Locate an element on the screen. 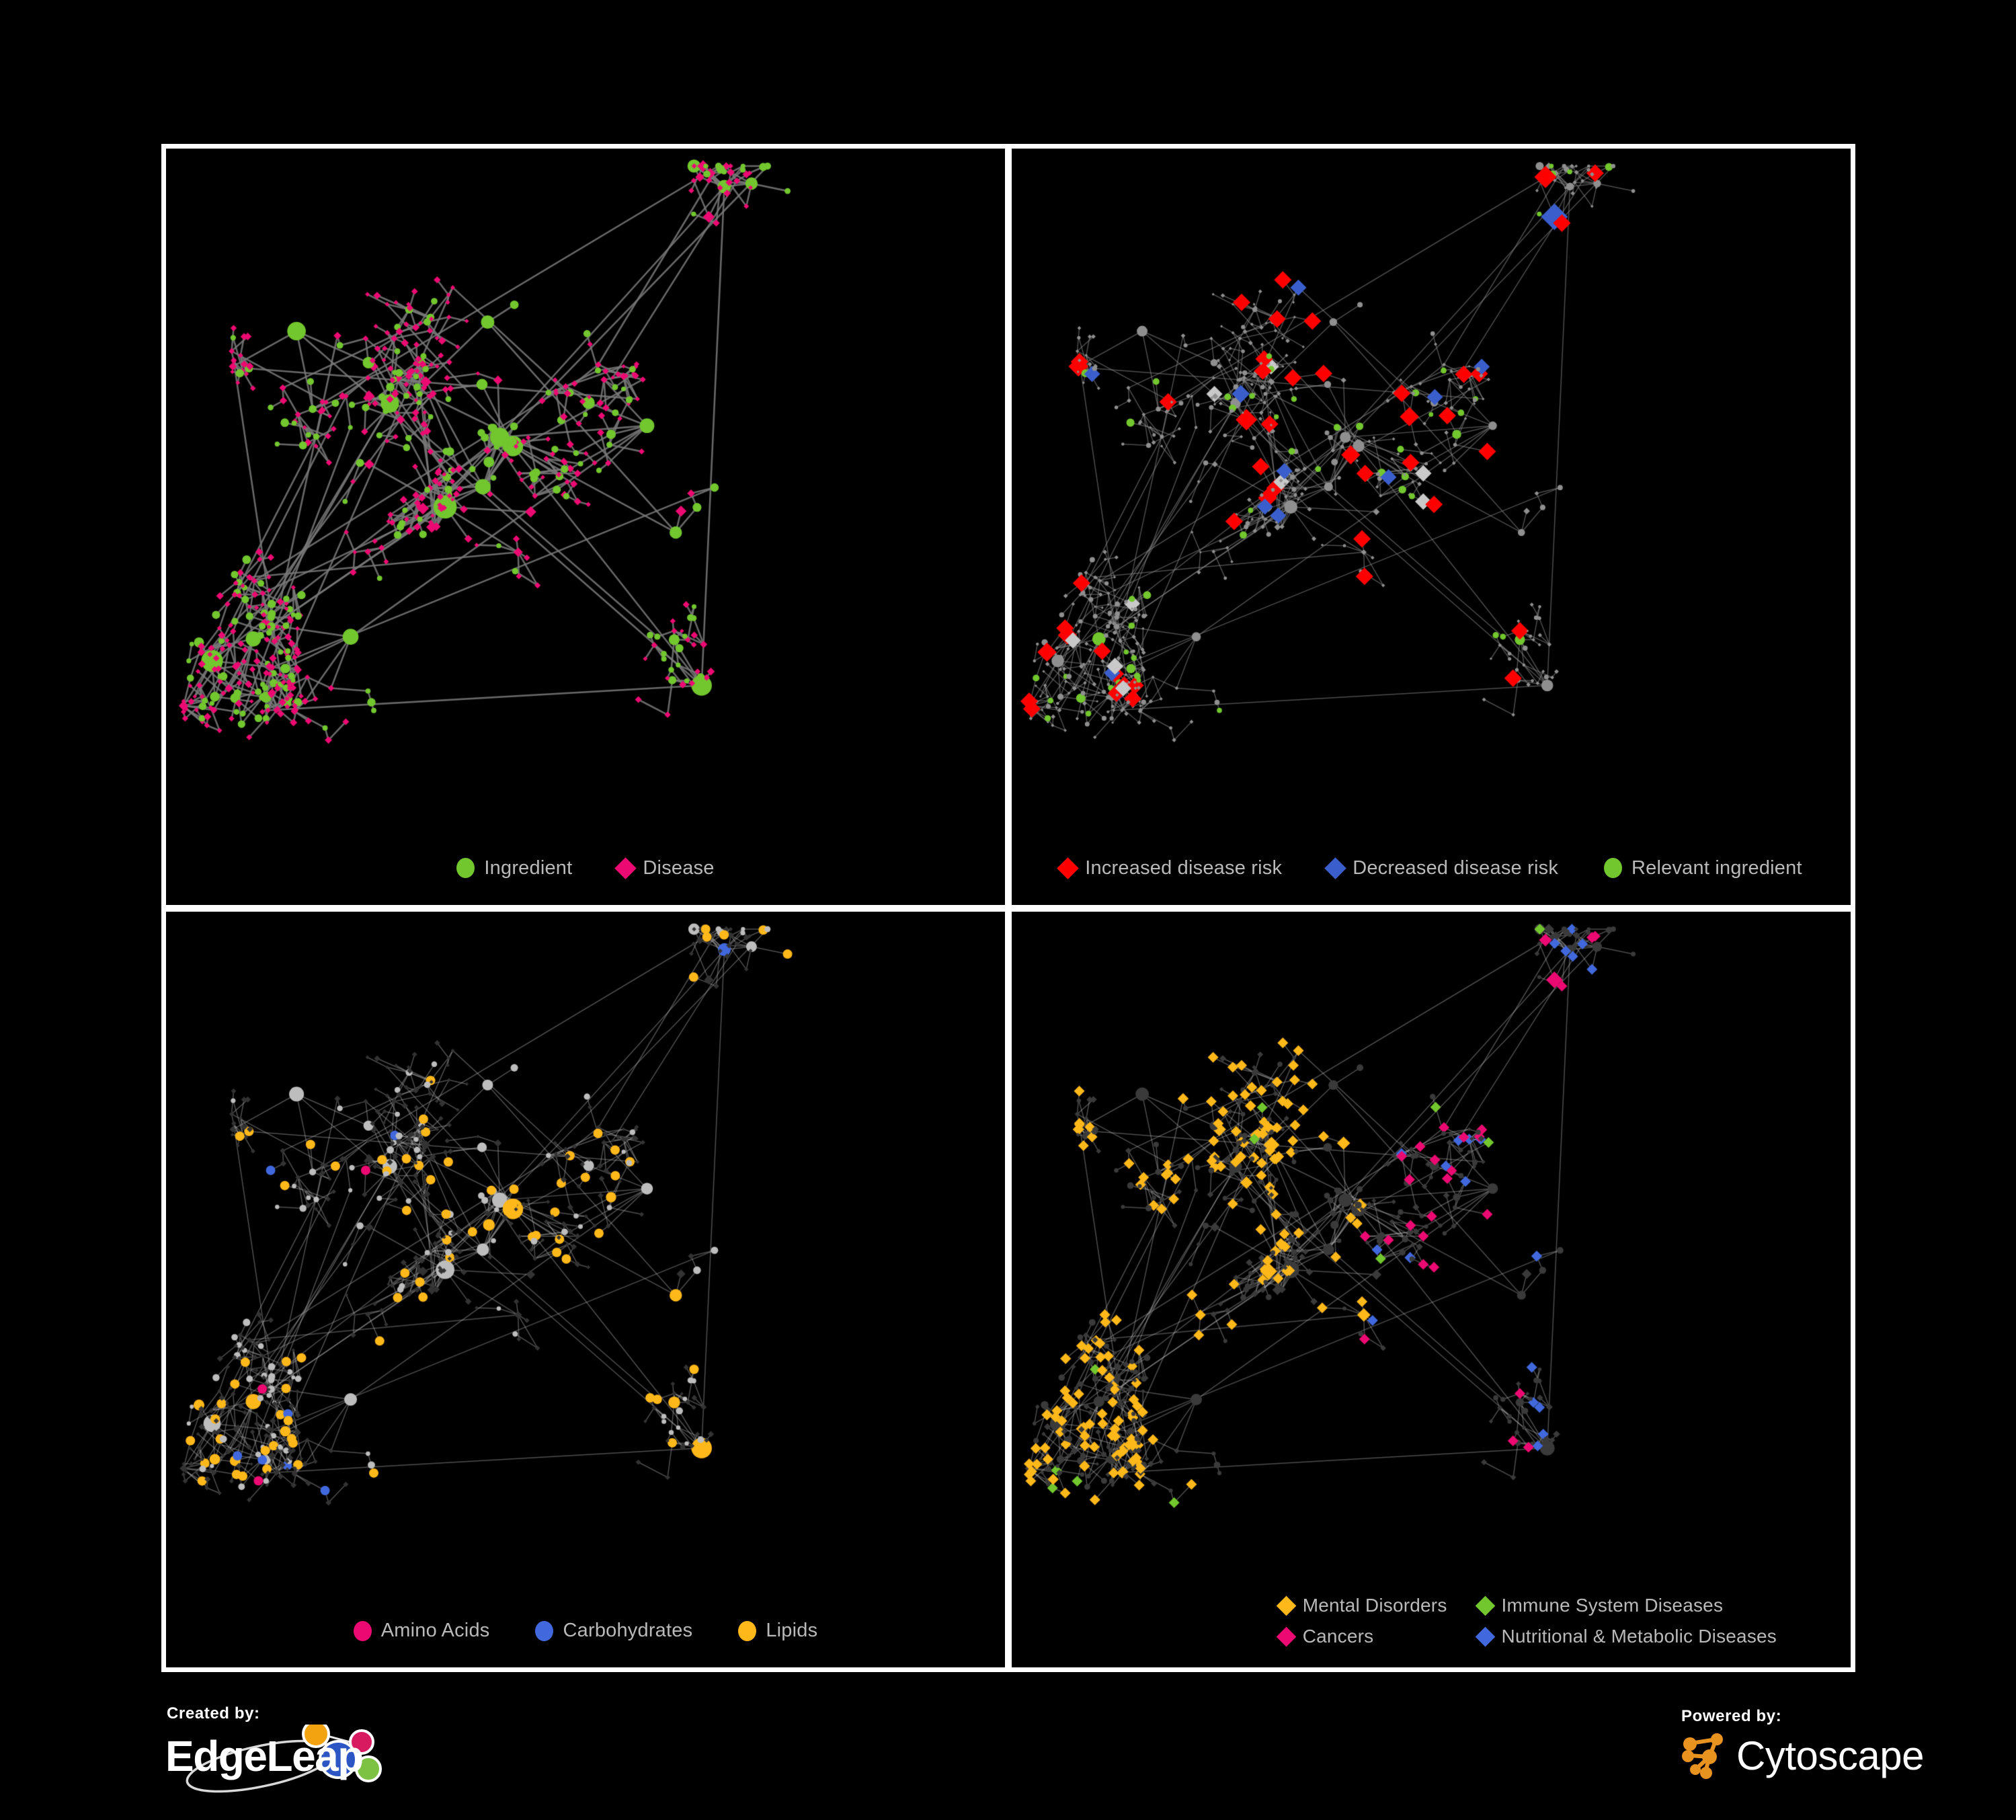 Image resolution: width=2016 pixels, height=1820 pixels. cytoscape-wordmark: Cytoscape is located at coordinates (1830, 1755).